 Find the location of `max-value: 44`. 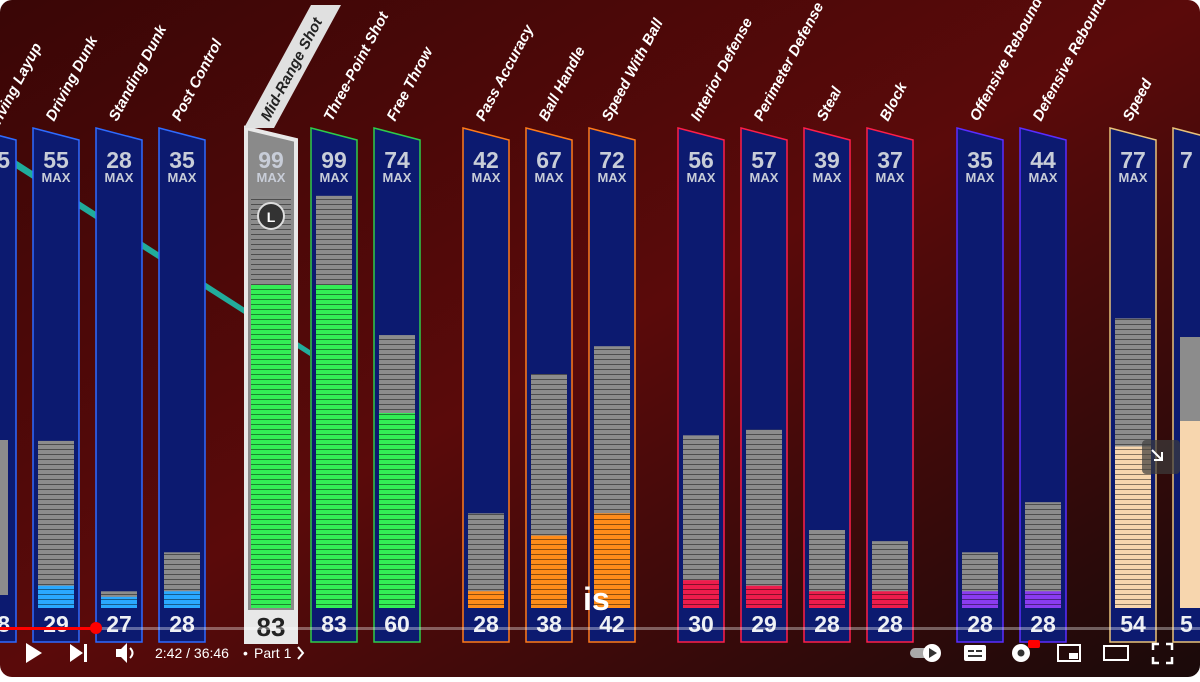

max-value: 44 is located at coordinates (1043, 160).